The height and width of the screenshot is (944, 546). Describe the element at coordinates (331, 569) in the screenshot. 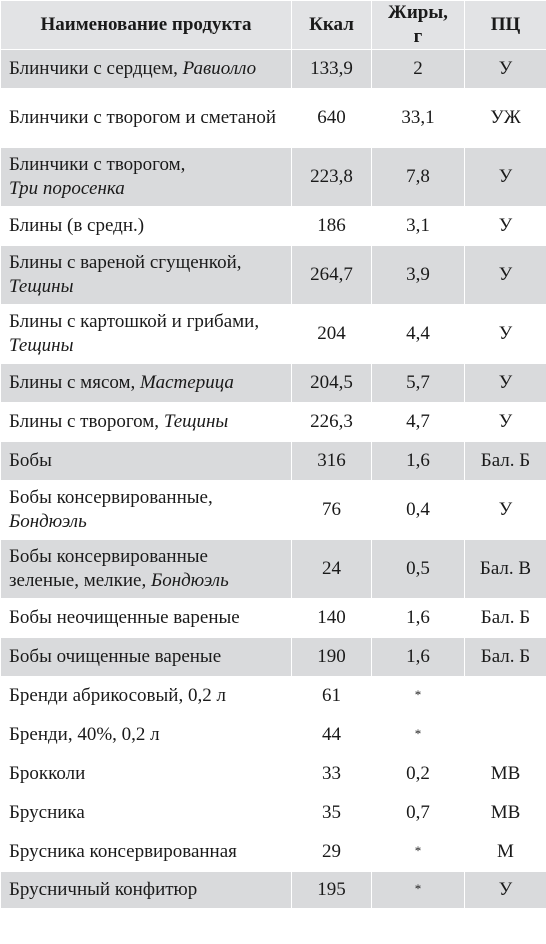

I see `kcal-cell: 24` at that location.